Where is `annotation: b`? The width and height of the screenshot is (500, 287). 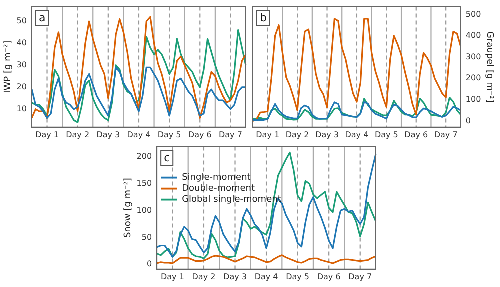 annotation: b is located at coordinates (263, 18).